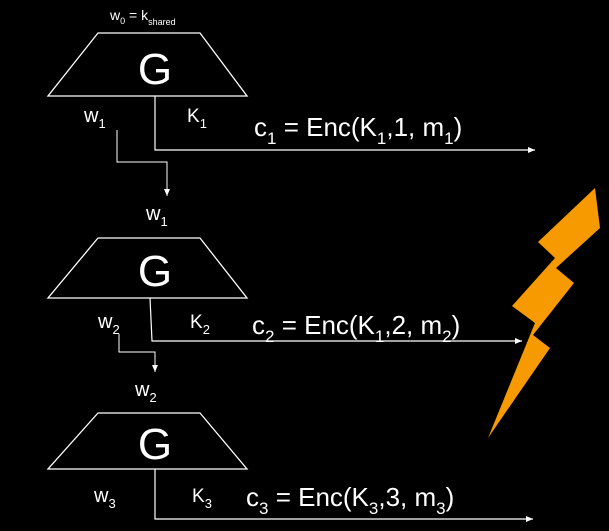 The width and height of the screenshot is (609, 531). Describe the element at coordinates (142, 17) in the screenshot. I see `initial-key-label: w0 = kshared` at that location.